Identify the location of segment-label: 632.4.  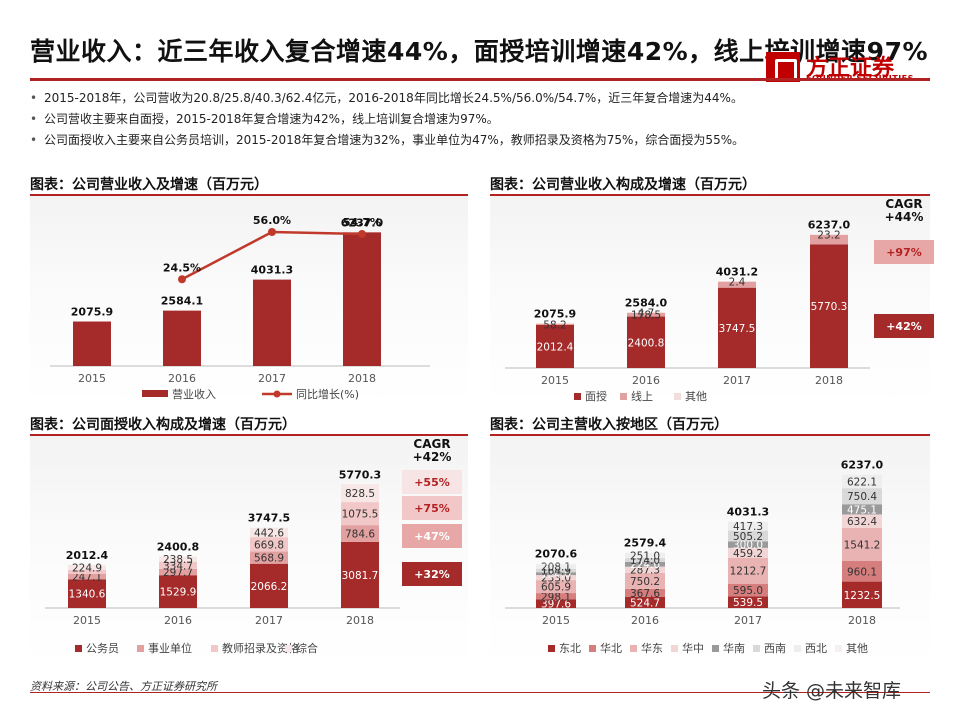
(862, 522).